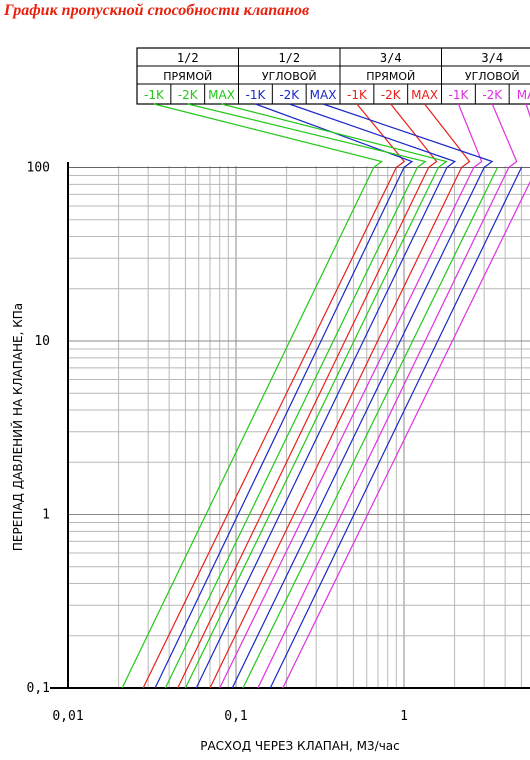 This screenshot has height=760, width=530. I want to click on y-tick-label: 10, so click(42, 341).